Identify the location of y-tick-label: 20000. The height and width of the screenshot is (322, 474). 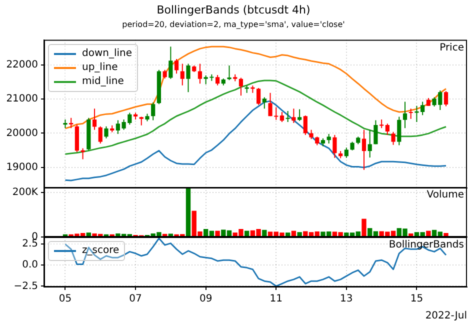
(22, 133).